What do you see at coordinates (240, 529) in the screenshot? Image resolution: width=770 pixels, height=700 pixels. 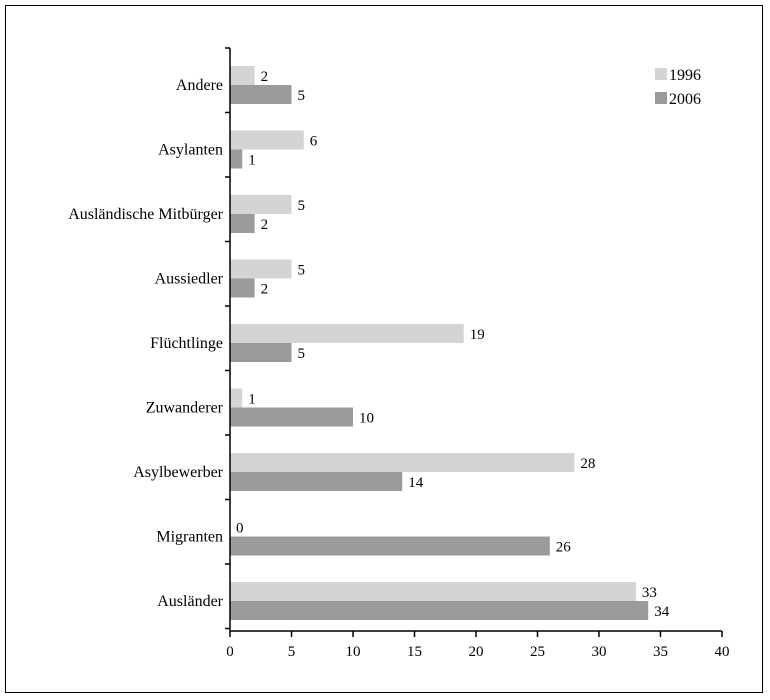 I see `data-label-1996-migranten: 0` at bounding box center [240, 529].